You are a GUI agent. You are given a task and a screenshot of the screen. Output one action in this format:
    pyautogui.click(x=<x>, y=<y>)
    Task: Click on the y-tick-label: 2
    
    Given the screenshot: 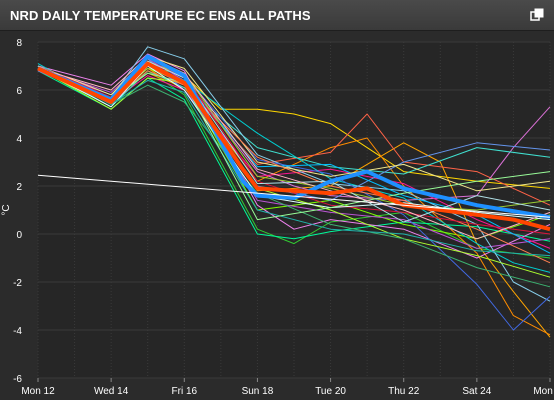 What is the action you would take?
    pyautogui.click(x=19, y=187)
    